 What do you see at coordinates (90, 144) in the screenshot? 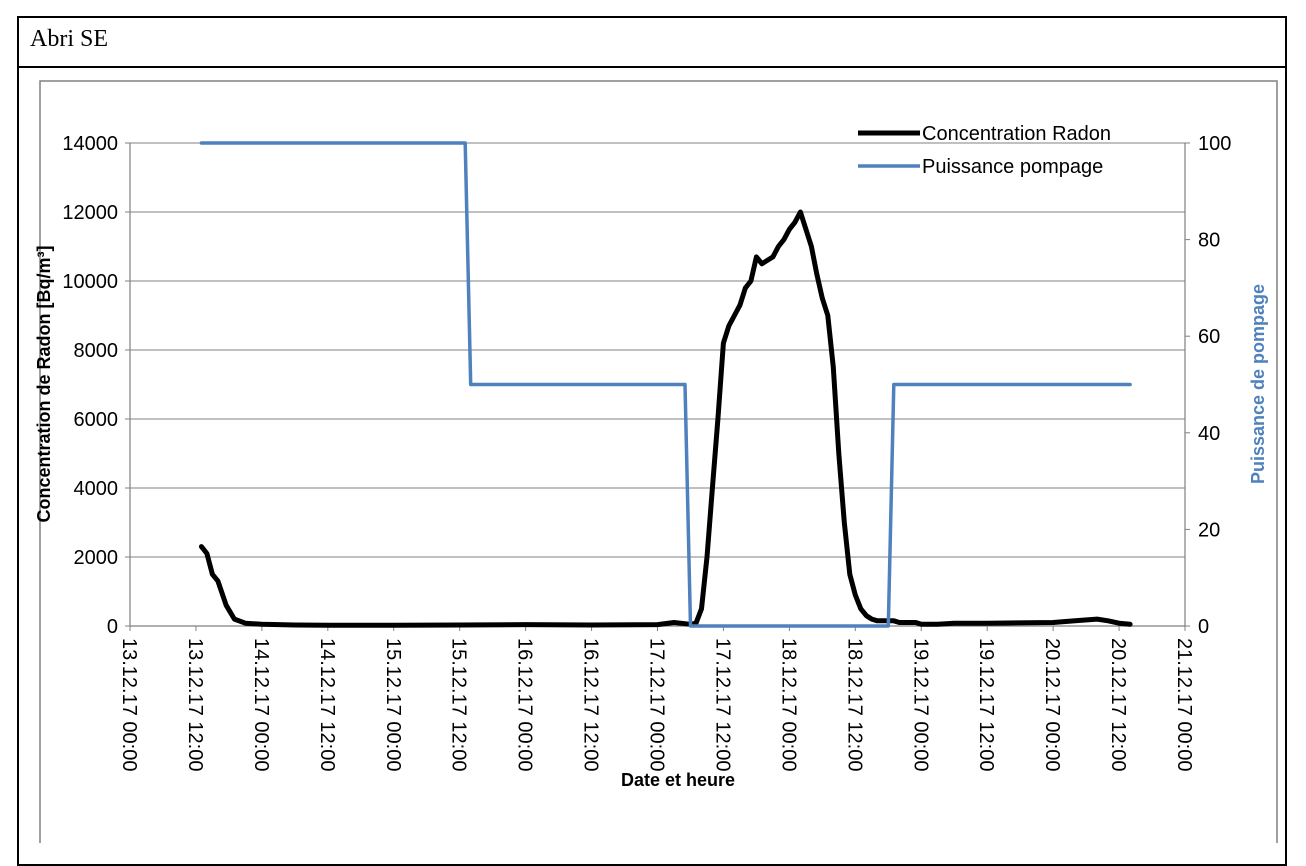
I see `y-left-tick-label: 14000` at bounding box center [90, 144].